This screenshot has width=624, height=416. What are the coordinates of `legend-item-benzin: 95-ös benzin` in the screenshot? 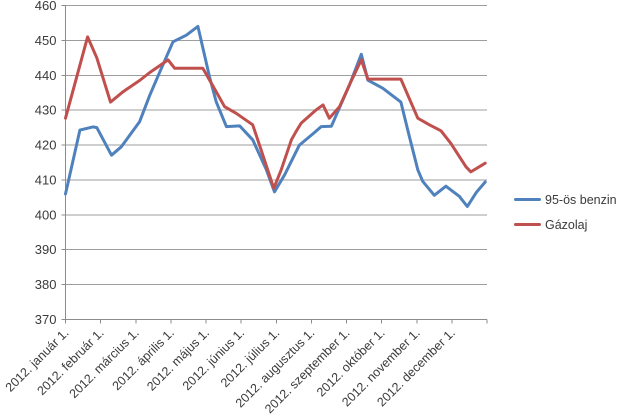 It's located at (565, 199).